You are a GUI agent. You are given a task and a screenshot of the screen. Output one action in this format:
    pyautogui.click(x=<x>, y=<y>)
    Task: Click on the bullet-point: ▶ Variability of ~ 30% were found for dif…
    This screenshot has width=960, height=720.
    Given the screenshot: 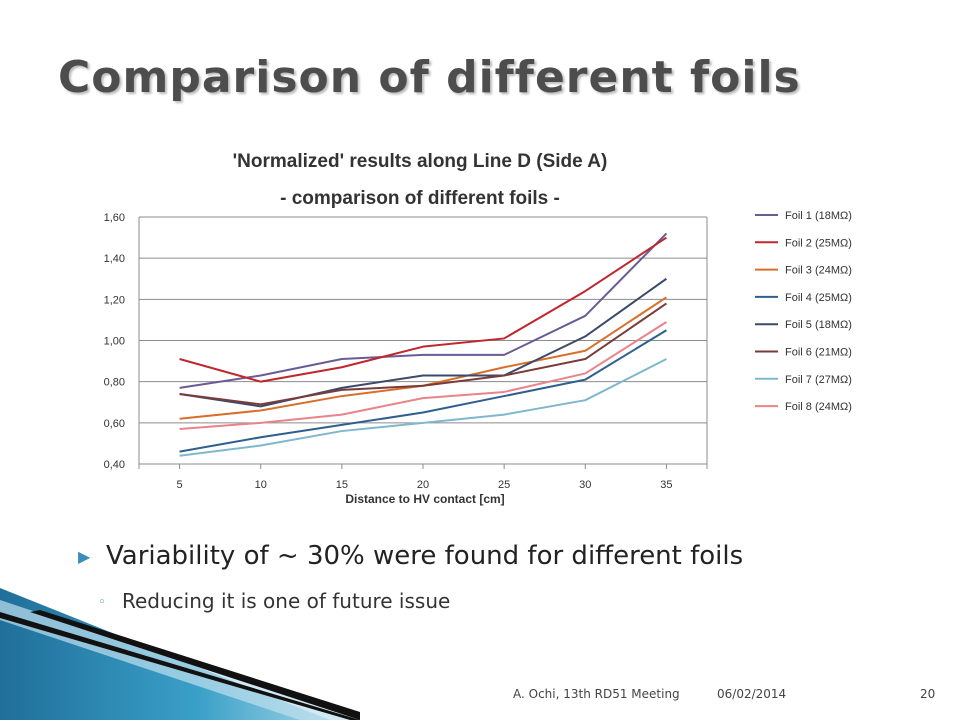 What is the action you would take?
    pyautogui.click(x=410, y=556)
    